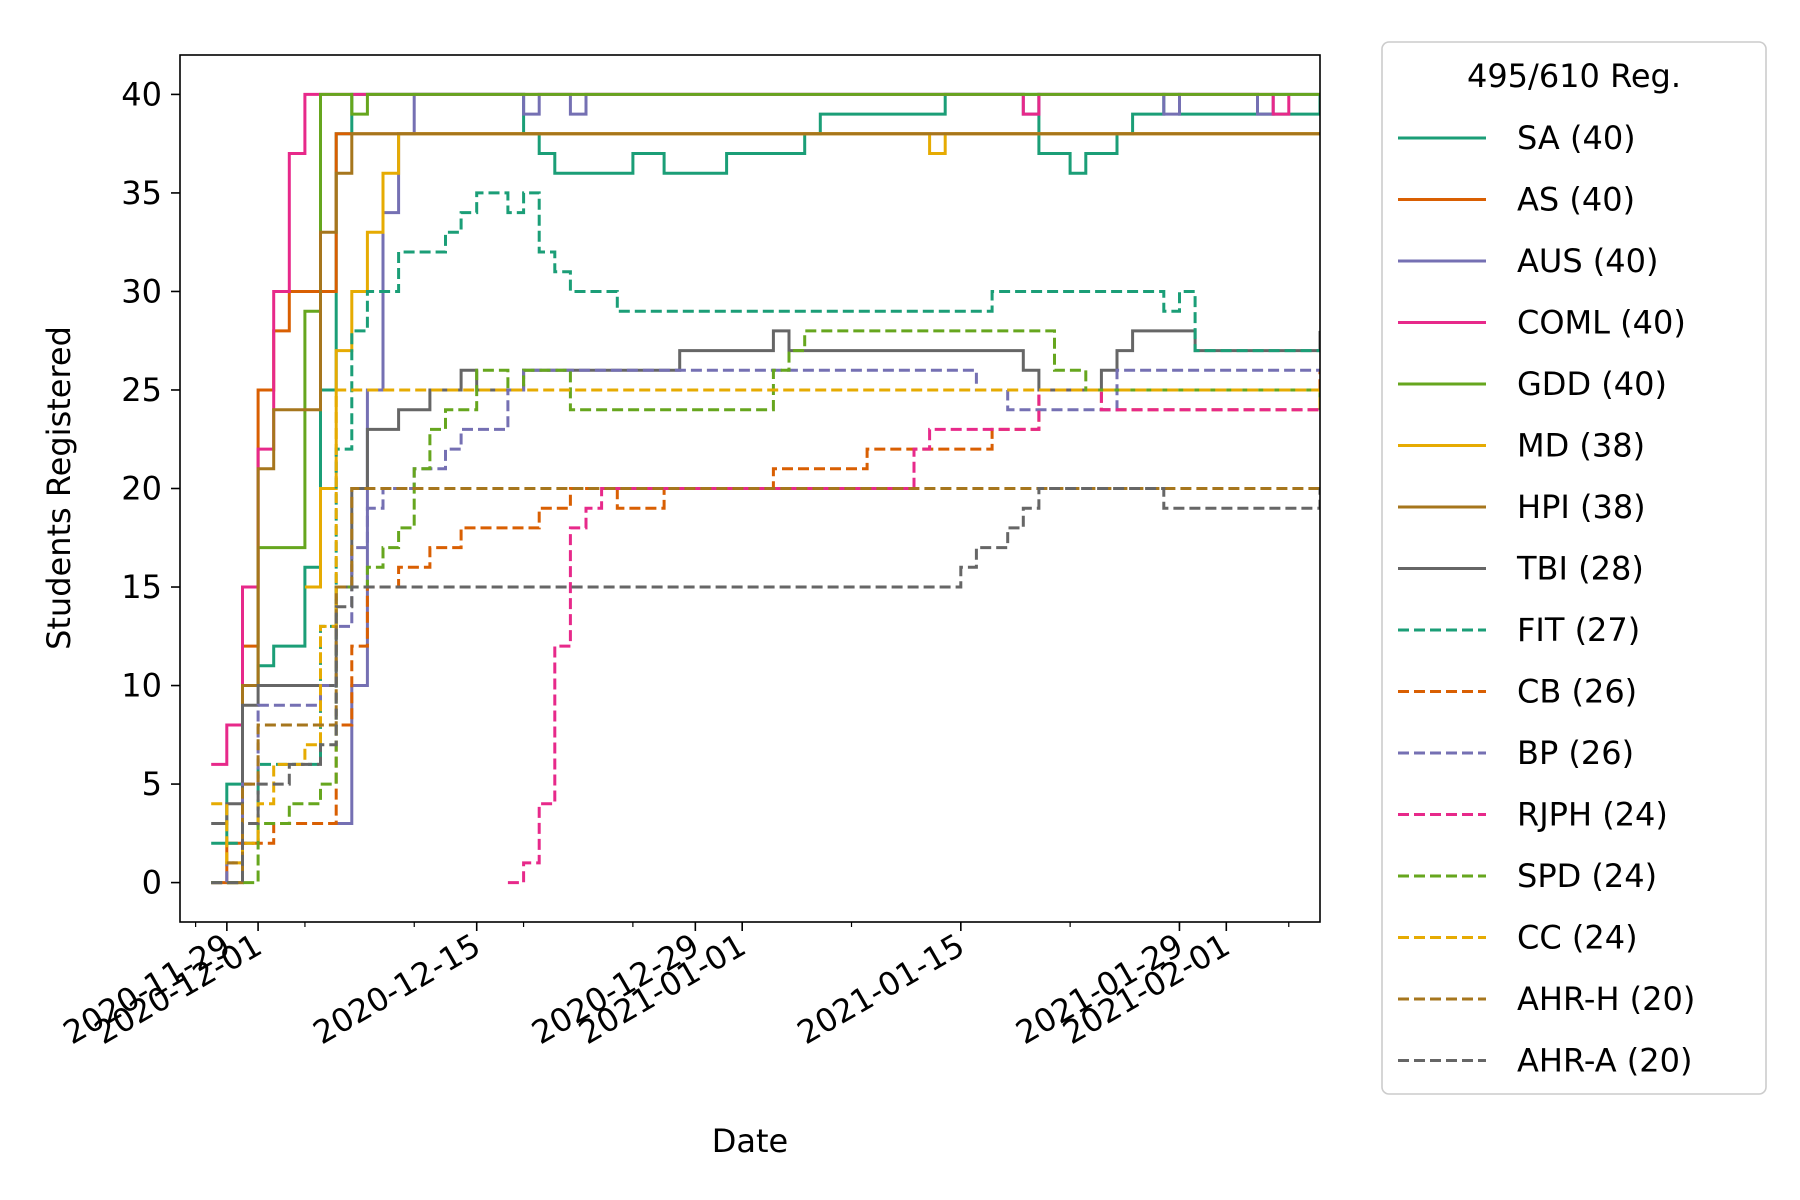  Describe the element at coordinates (1576, 138) in the screenshot. I see `legend-label: SA (40)` at that location.